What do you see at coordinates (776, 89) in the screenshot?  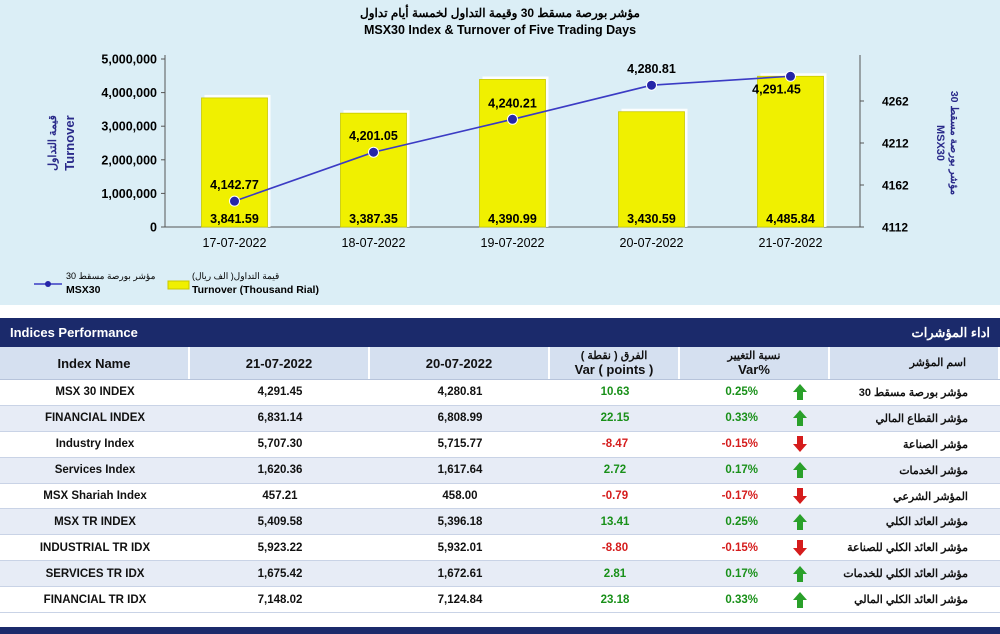 I see `line-value-label: 4,291.45` at bounding box center [776, 89].